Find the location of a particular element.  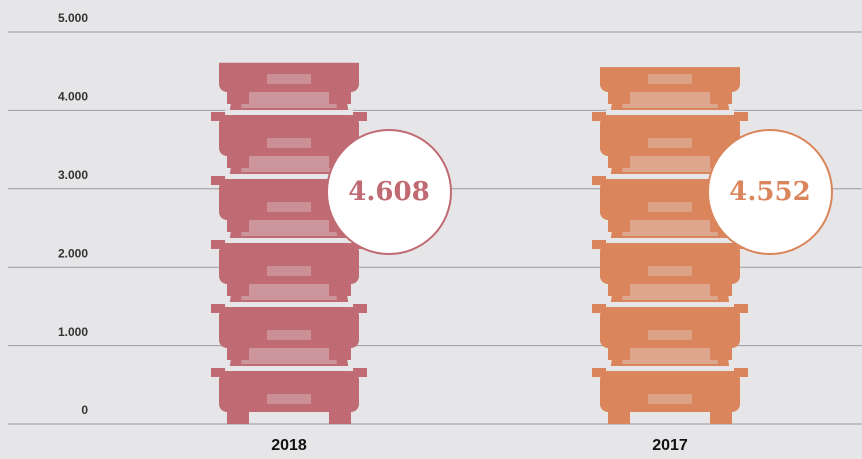

x-tick-label: 2018 is located at coordinates (289, 445).